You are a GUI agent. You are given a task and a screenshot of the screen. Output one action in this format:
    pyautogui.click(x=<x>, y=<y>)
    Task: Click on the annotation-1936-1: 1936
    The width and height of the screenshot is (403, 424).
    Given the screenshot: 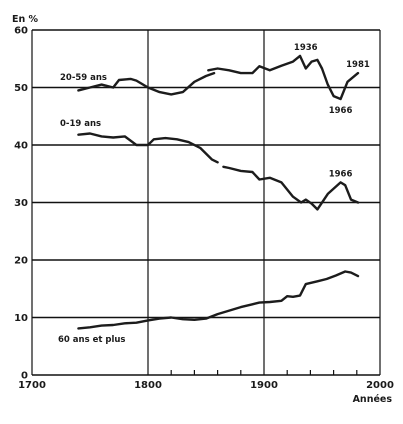 What is the action you would take?
    pyautogui.click(x=306, y=48)
    